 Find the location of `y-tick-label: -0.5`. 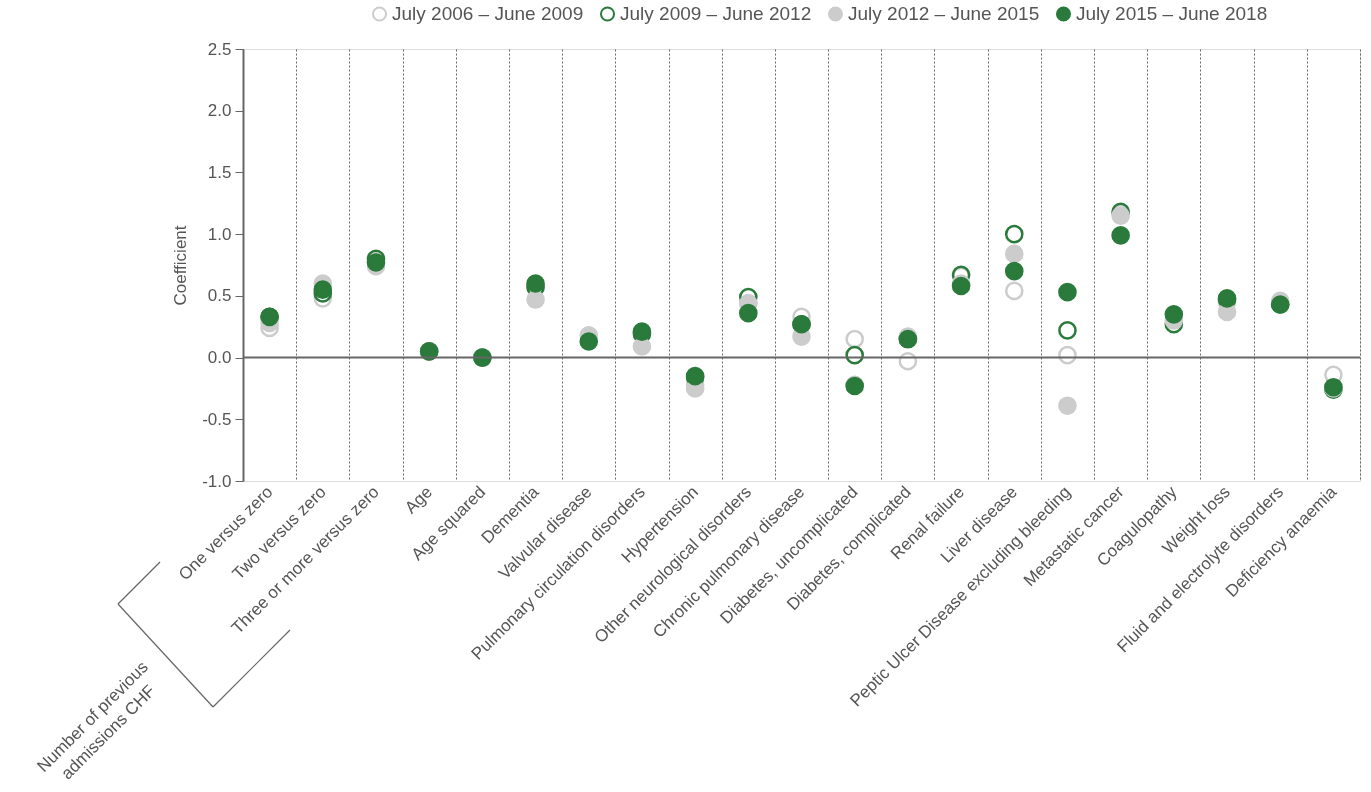

y-tick-label: -0.5 is located at coordinates (217, 419).